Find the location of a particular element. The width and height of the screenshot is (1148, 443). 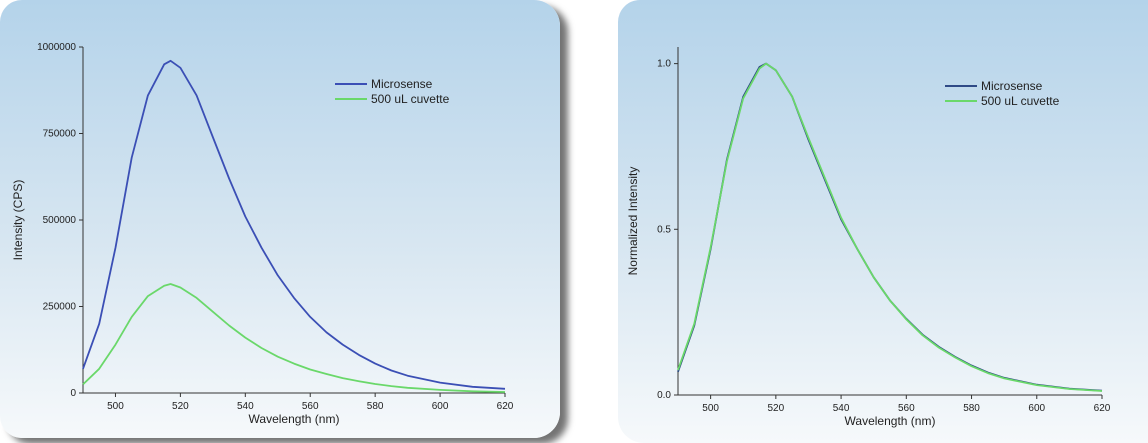

y-tick-label: 0.0 is located at coordinates (664, 395).